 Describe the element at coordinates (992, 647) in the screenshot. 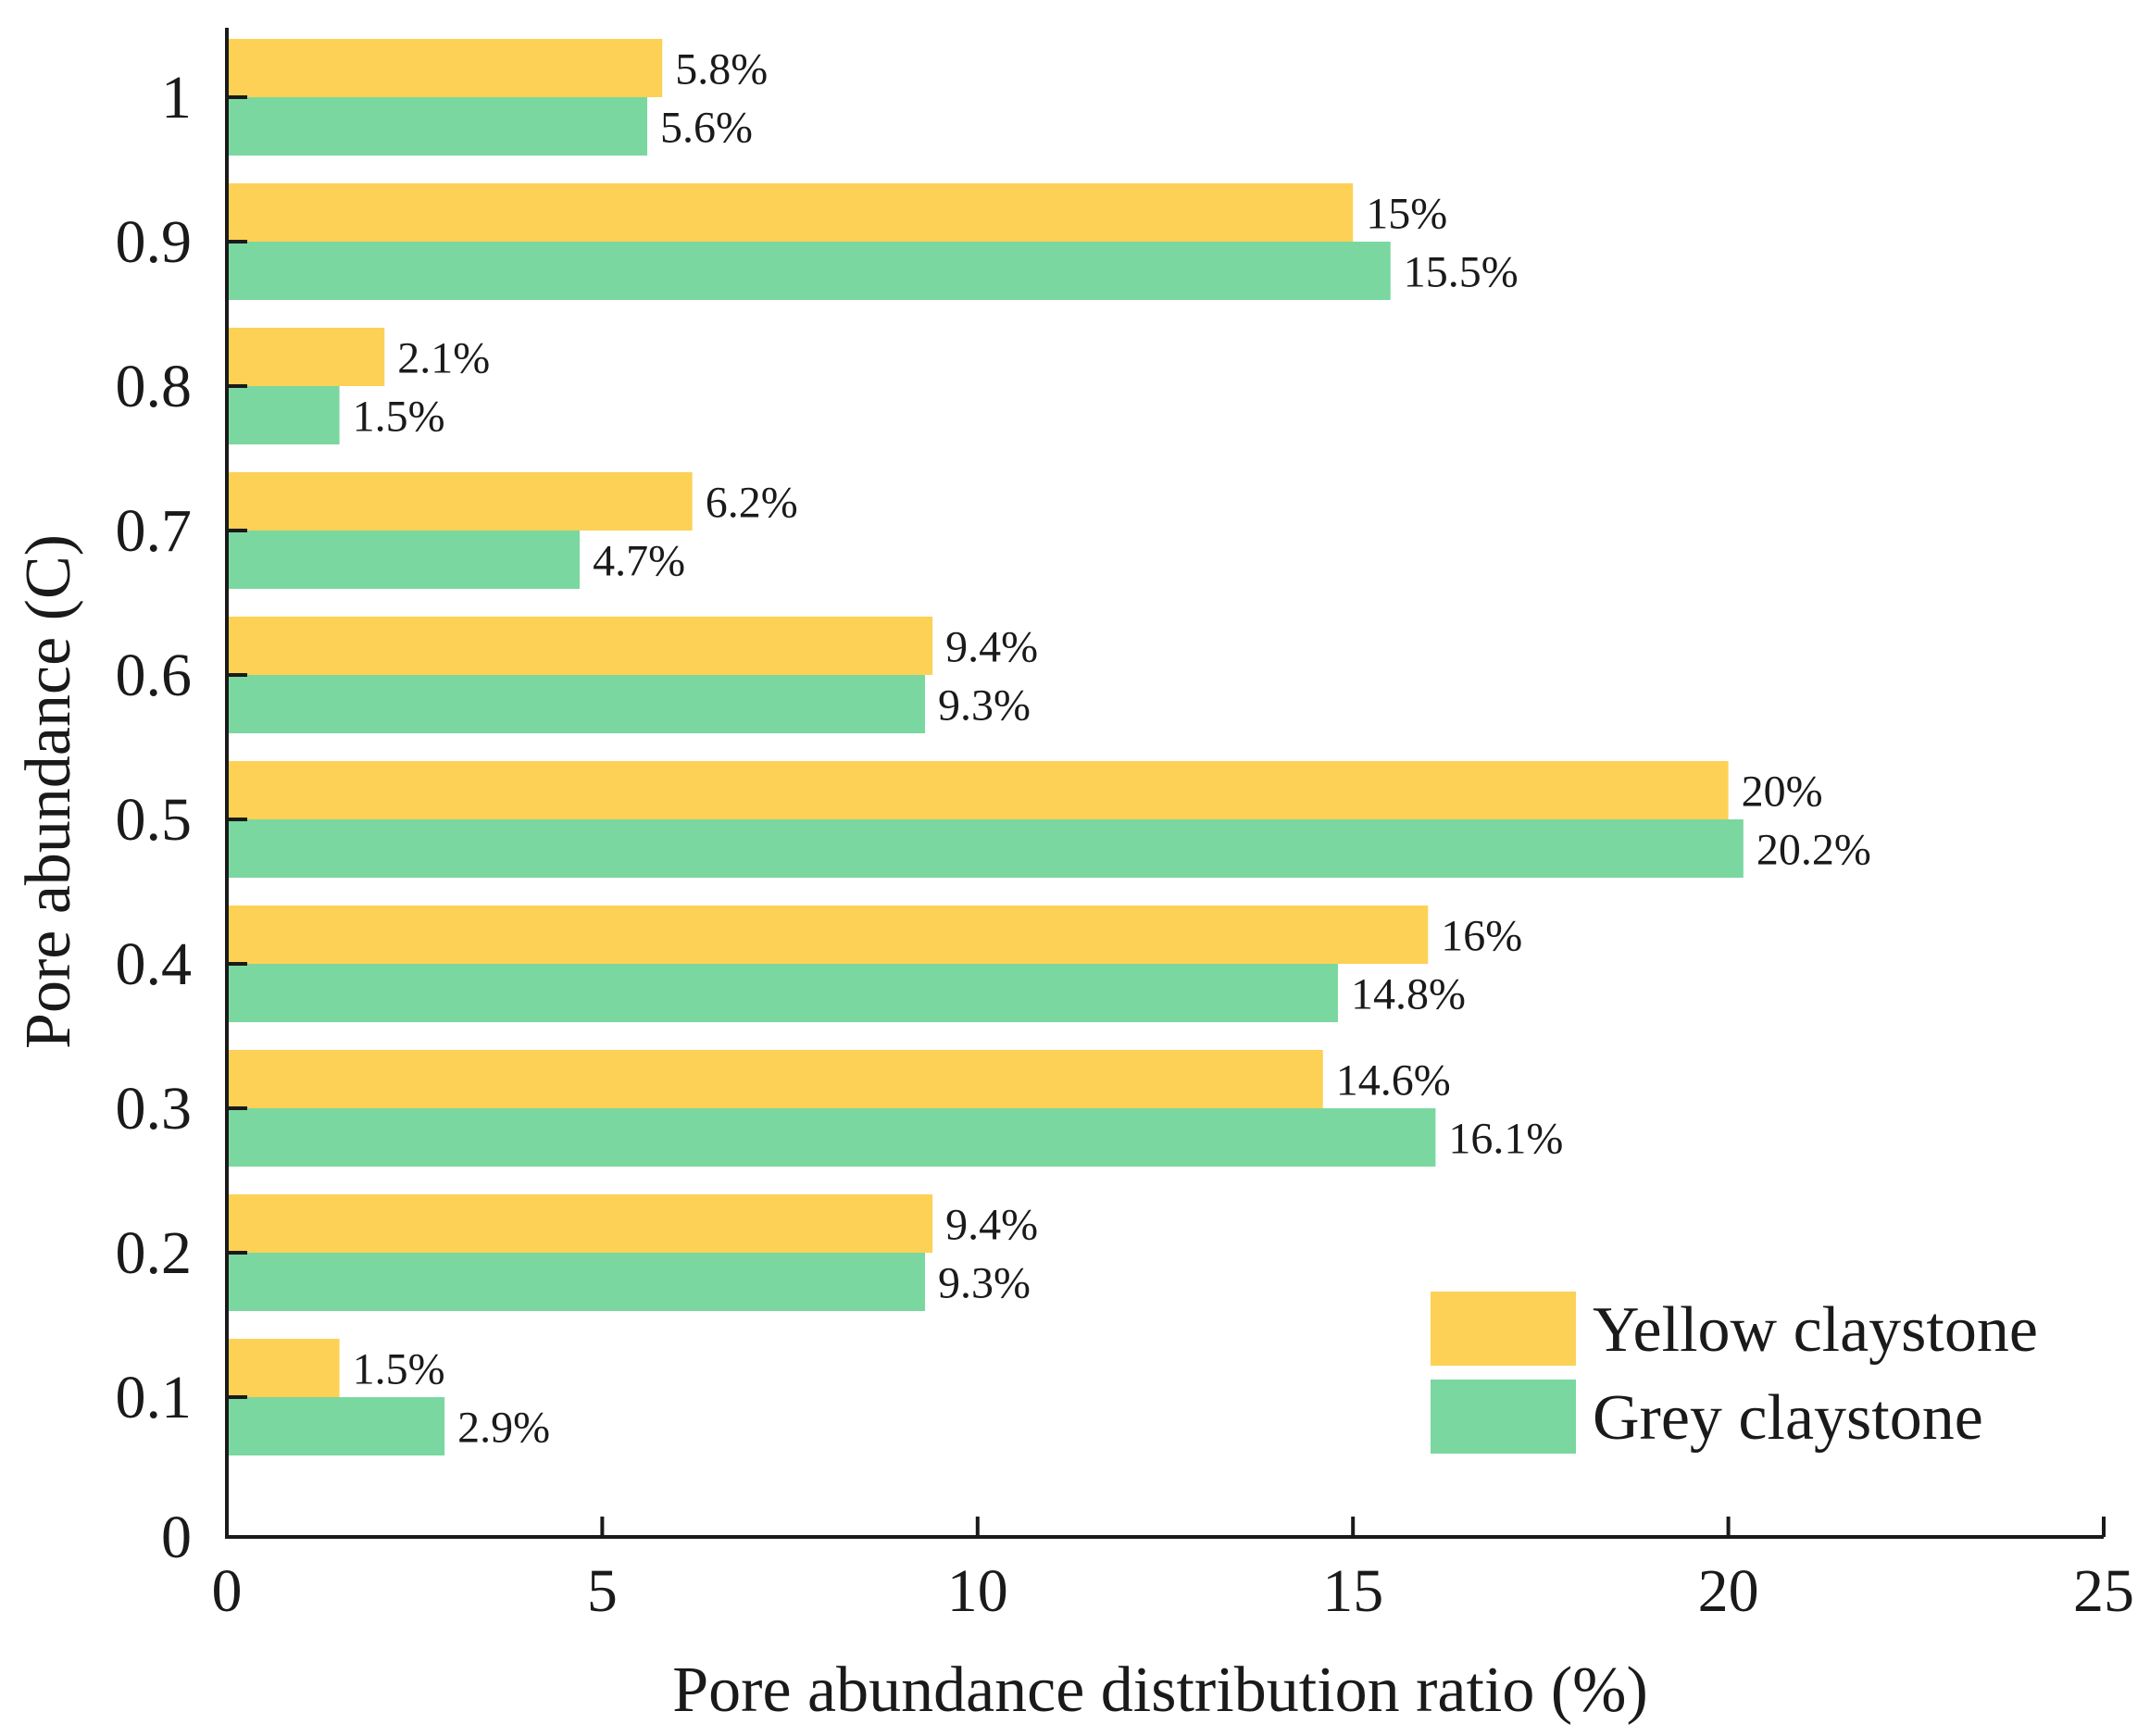

I see `data-label-yellow-0.6: 9.4%` at that location.